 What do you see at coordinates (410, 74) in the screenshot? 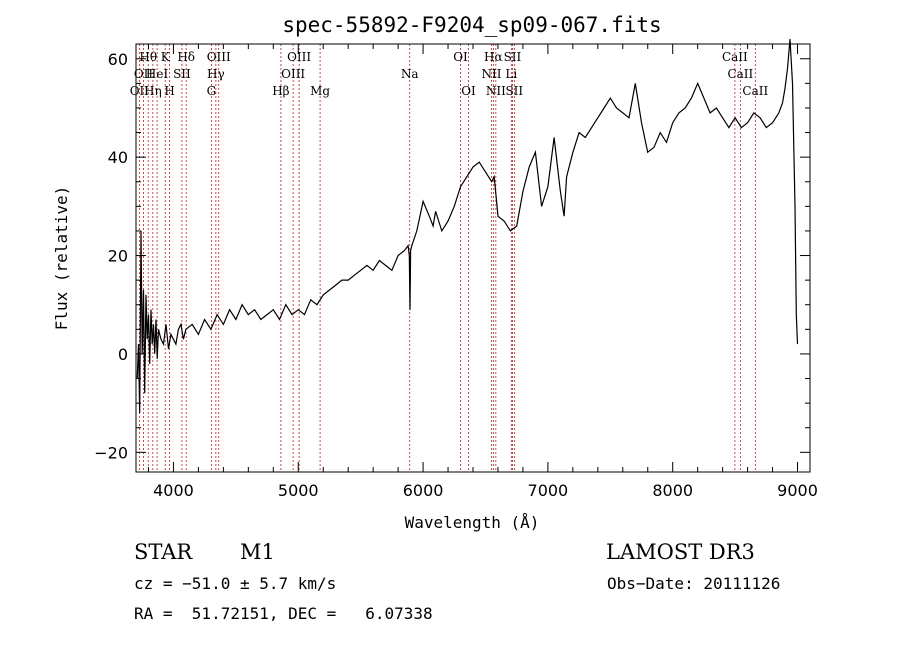
I see `emission-line-label: Na` at bounding box center [410, 74].